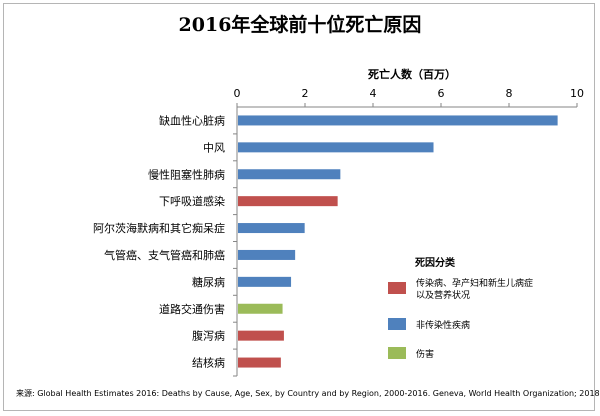 The image size is (600, 416). What do you see at coordinates (208, 282) in the screenshot?
I see `category-label: 糖尿病` at bounding box center [208, 282].